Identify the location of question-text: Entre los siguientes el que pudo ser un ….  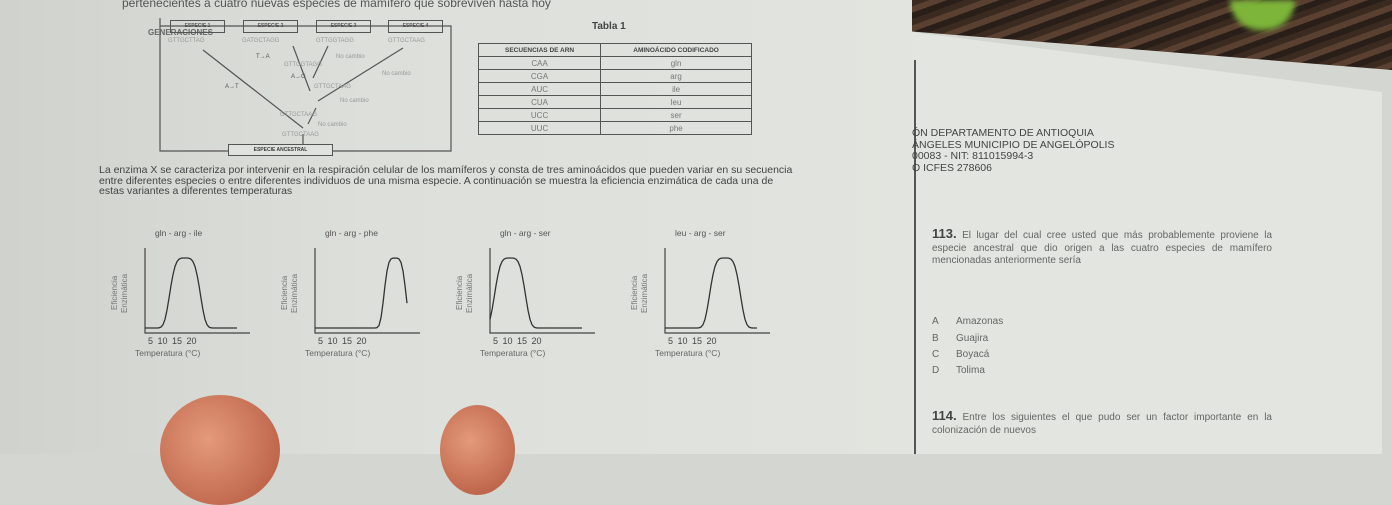
(1102, 424).